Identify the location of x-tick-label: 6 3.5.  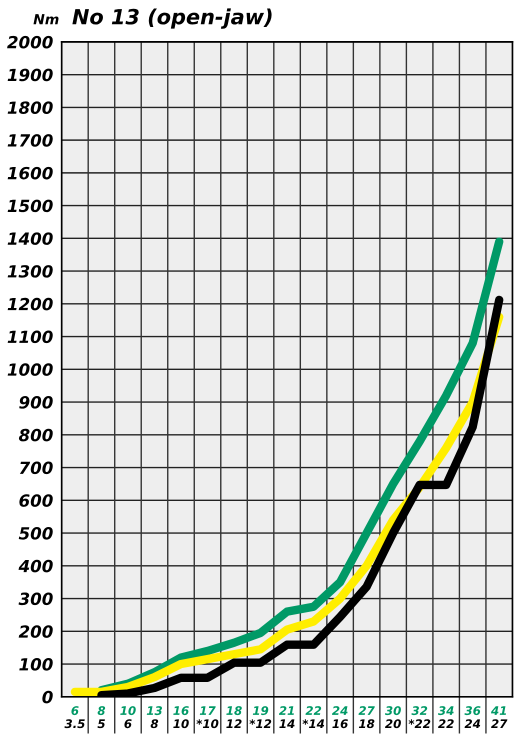
(74, 717).